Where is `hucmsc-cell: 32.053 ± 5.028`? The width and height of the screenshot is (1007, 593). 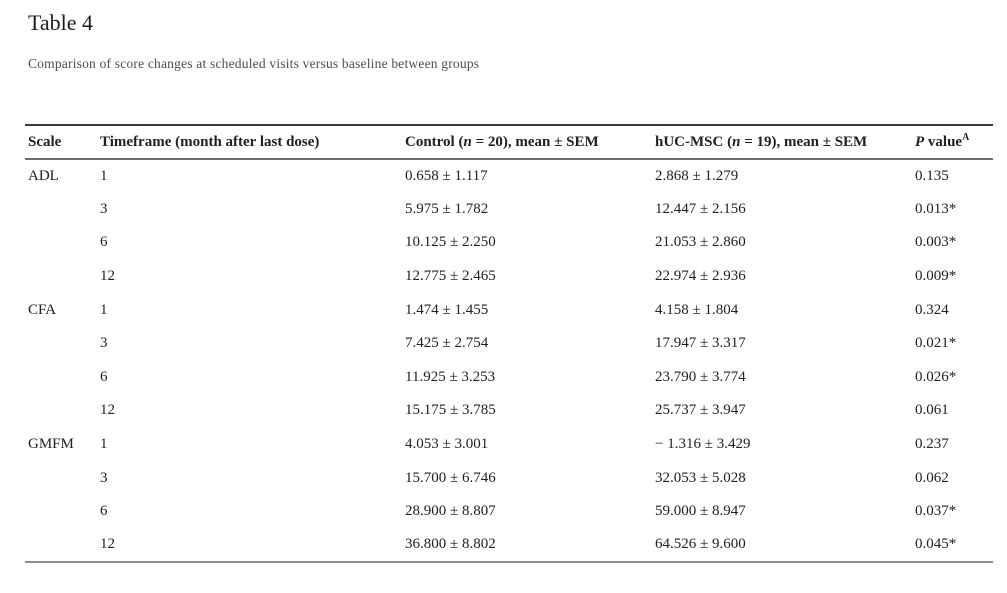
hucmsc-cell: 32.053 ± 5.028 is located at coordinates (700, 477).